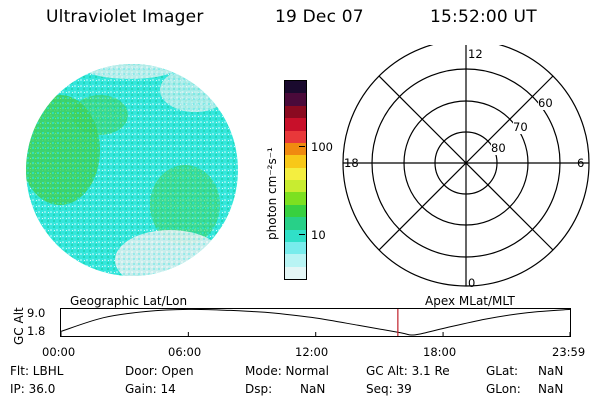 Image resolution: width=600 pixels, height=400 pixels. I want to click on colorbar, so click(295, 180).